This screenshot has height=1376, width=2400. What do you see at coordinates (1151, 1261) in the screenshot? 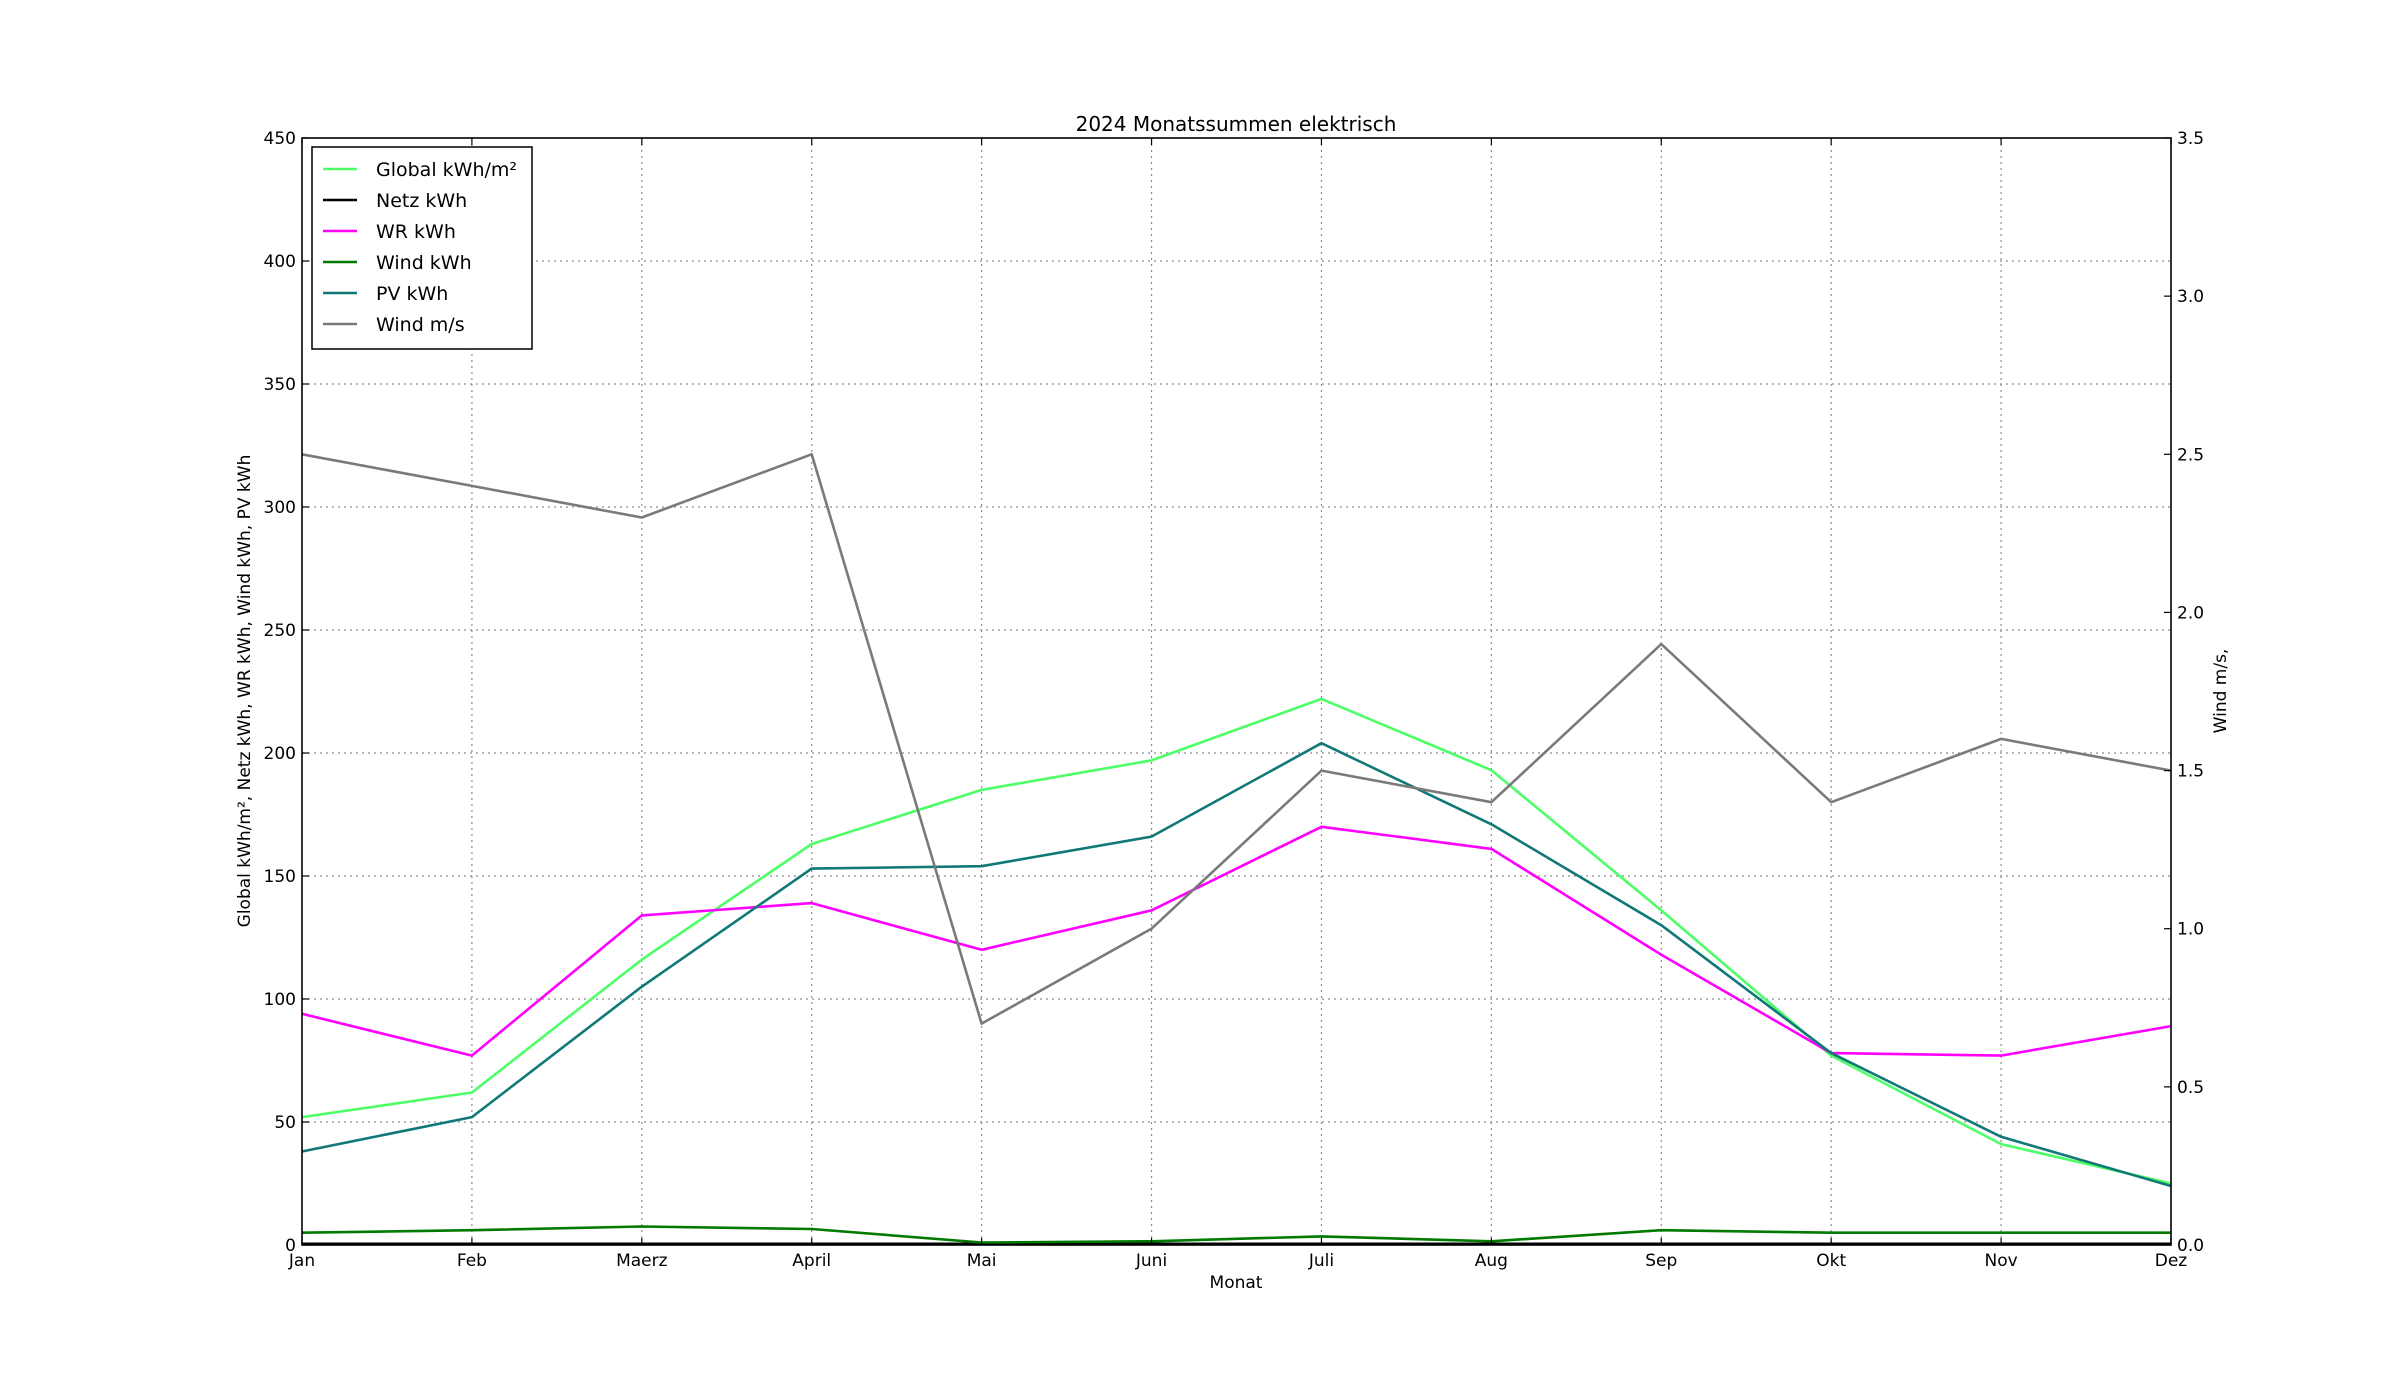
I see `x-tick-label: Juni` at bounding box center [1151, 1261].